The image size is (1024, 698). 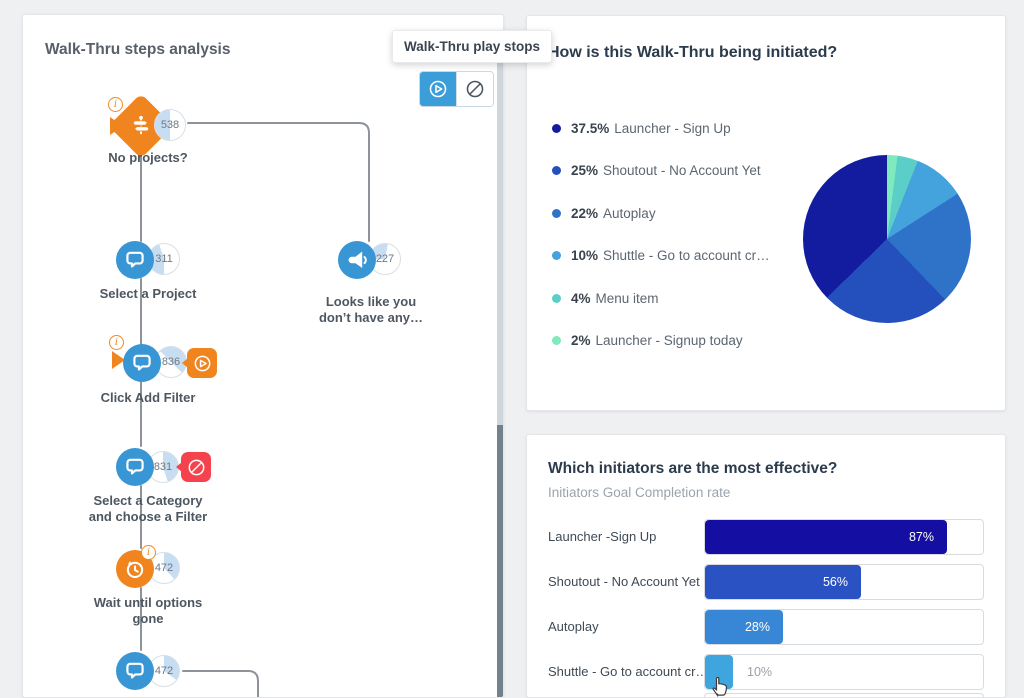 I want to click on legend-item: 2% Launcher - Signup today, so click(x=647, y=341).